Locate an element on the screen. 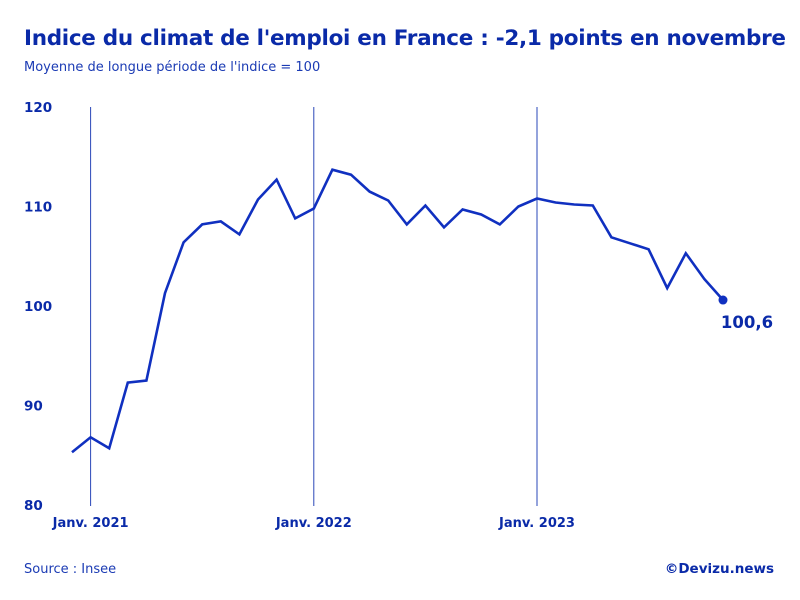 Image resolution: width=800 pixels, height=600 pixels. y-tick-label: 80 is located at coordinates (33, 506).